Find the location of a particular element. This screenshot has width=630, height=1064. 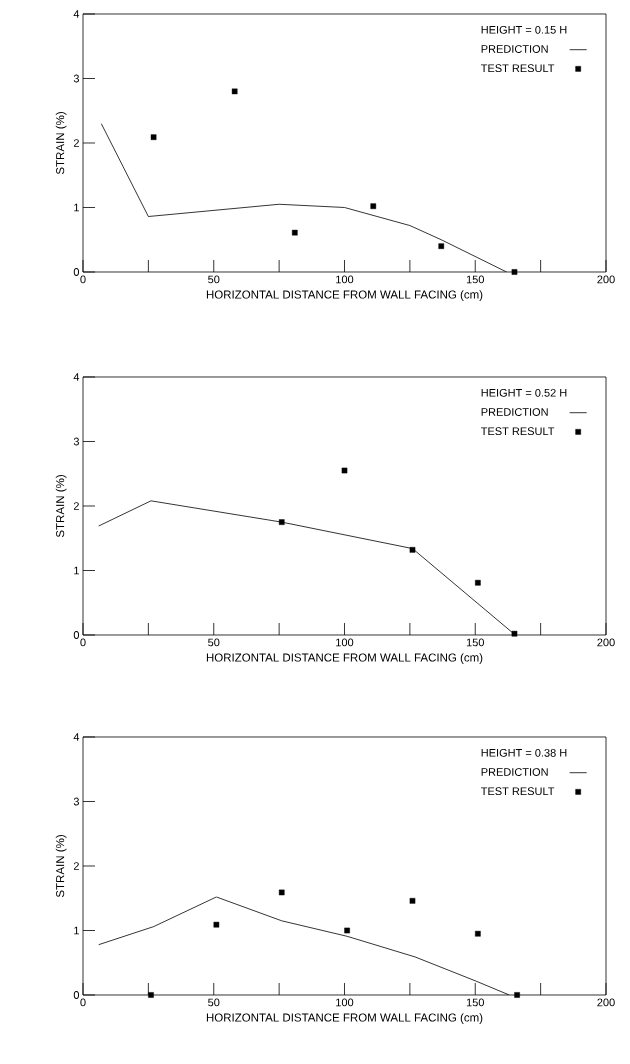

legend-title: HEIGHT = 0.15 H is located at coordinates (524, 29).